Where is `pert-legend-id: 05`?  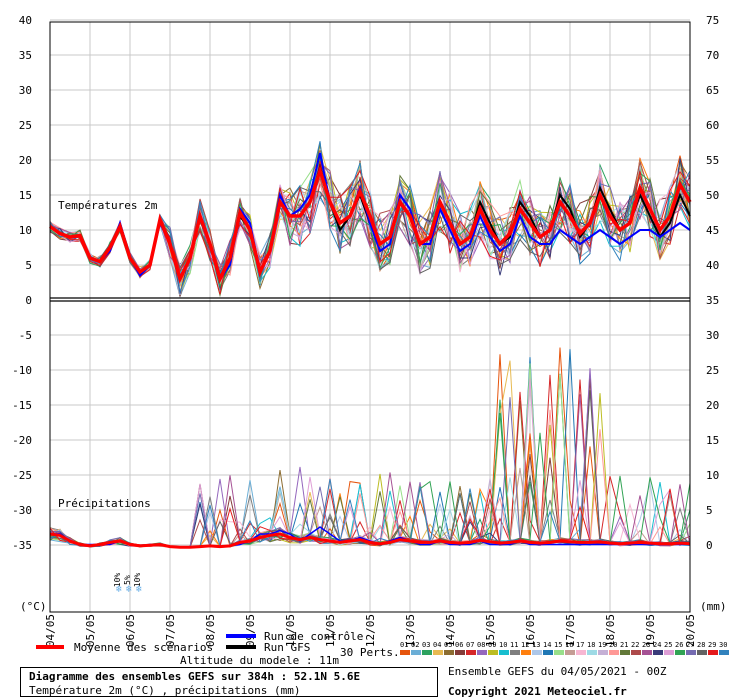
pert-legend-id: 05 is located at coordinates (448, 645).